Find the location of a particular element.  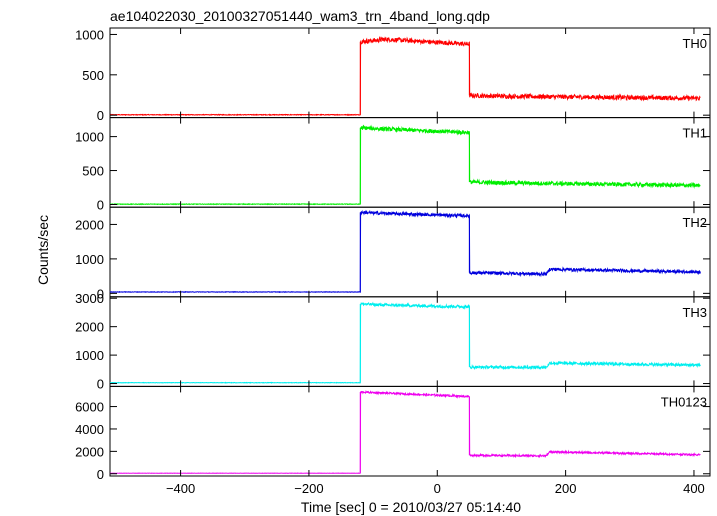

series-th0 is located at coordinates (405, 76).